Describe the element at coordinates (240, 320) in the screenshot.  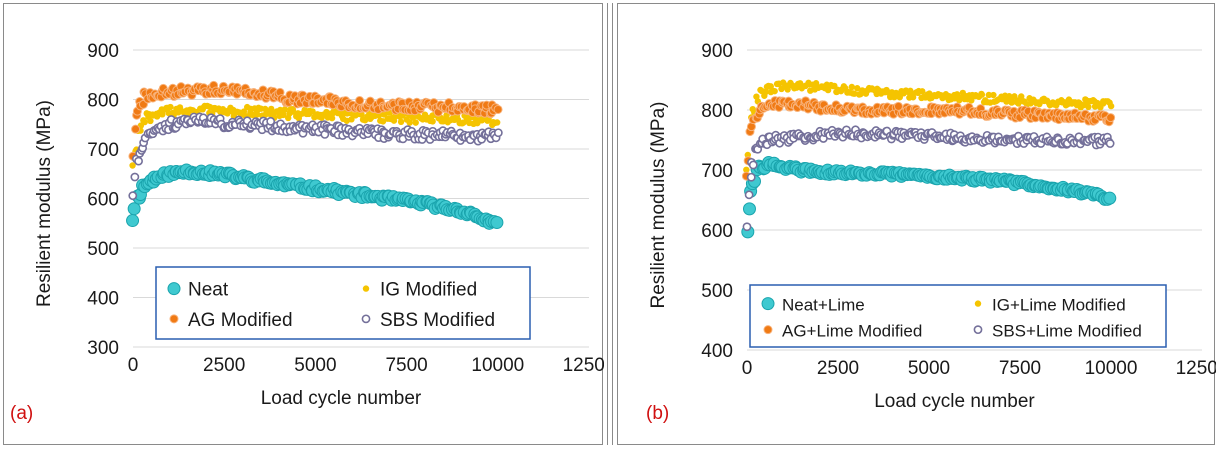
I see `legend-label: AG Modified` at that location.